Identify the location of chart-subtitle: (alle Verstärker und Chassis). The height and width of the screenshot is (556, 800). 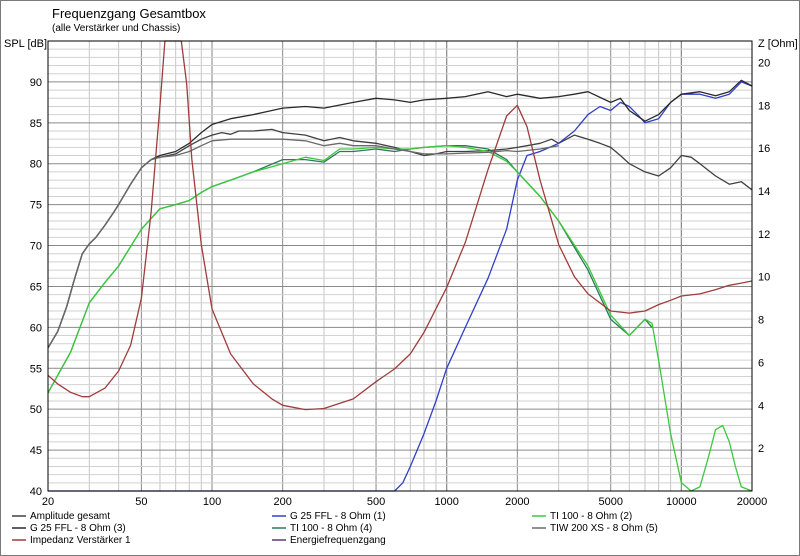
(116, 28).